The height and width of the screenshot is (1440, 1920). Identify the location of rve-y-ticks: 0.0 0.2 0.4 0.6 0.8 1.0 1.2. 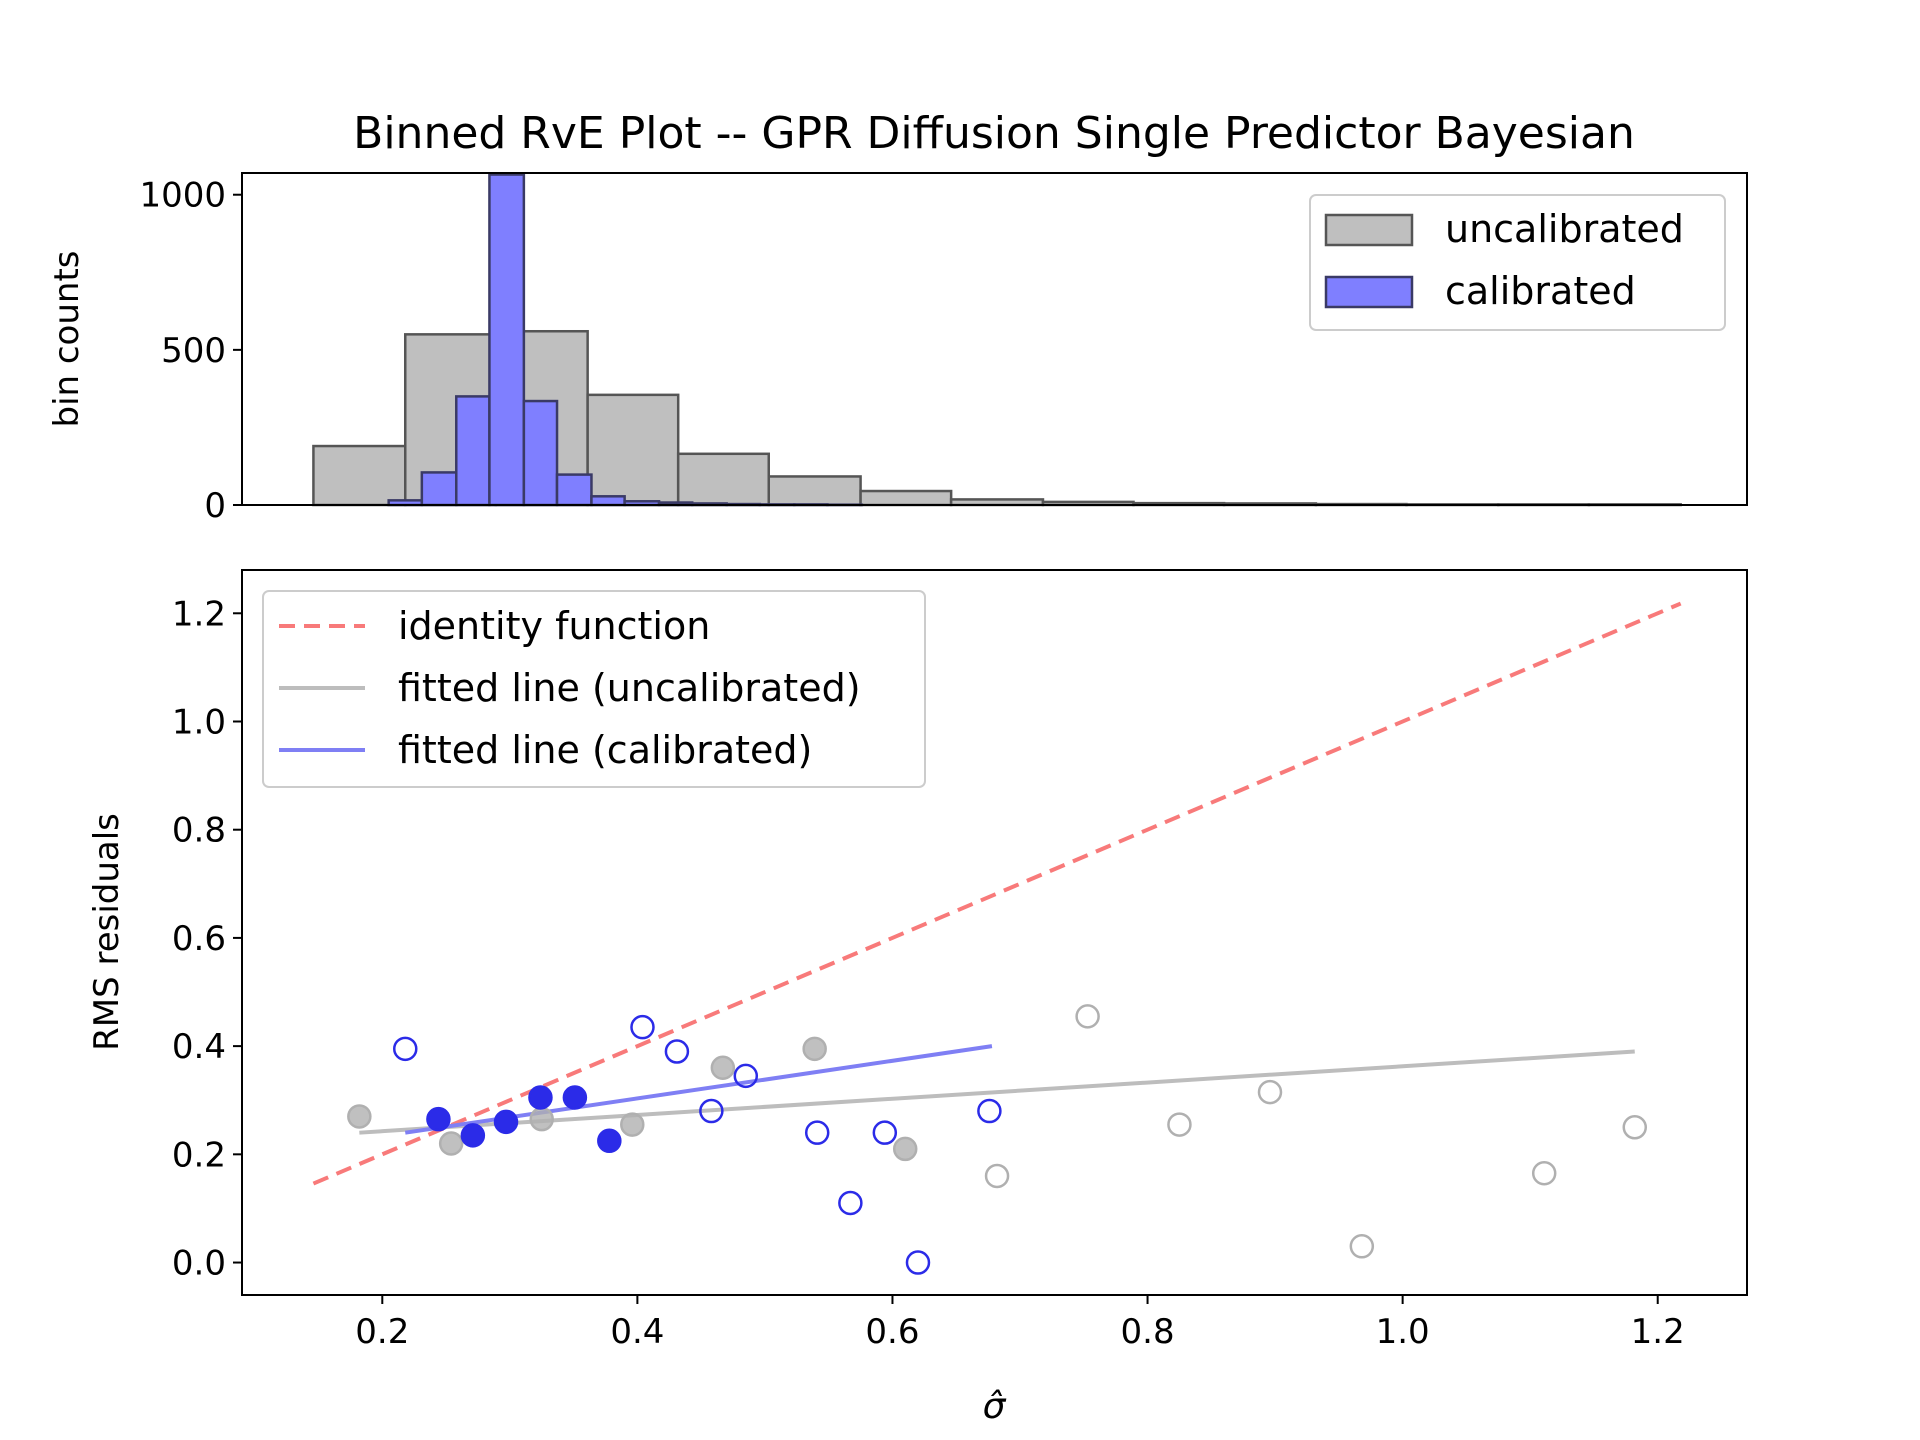
(207, 939).